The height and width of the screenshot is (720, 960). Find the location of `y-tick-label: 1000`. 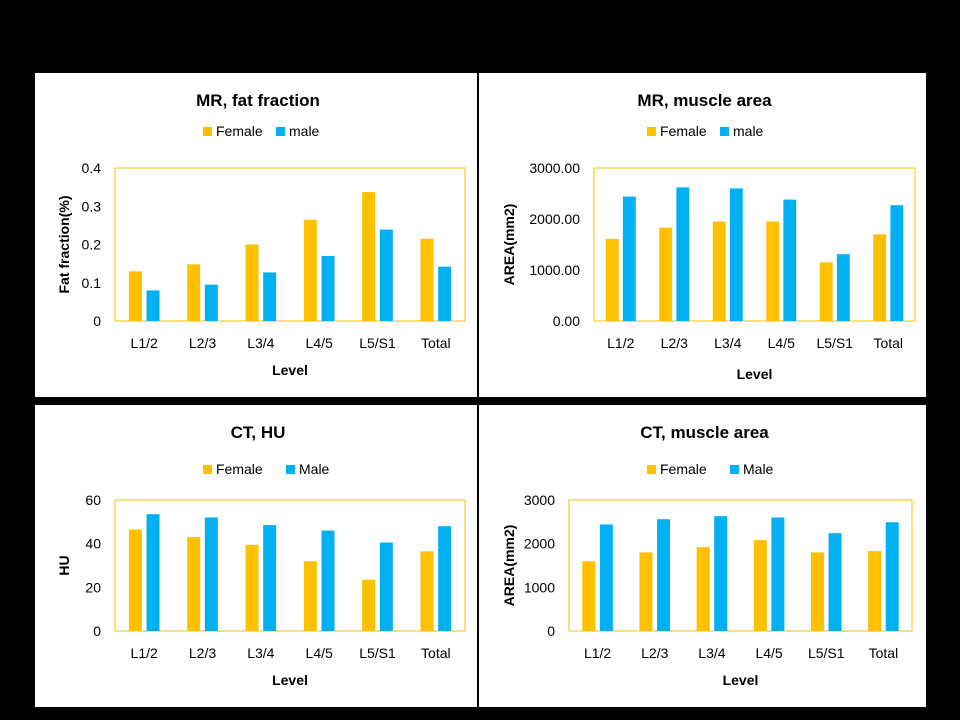

y-tick-label: 1000 is located at coordinates (539, 587).